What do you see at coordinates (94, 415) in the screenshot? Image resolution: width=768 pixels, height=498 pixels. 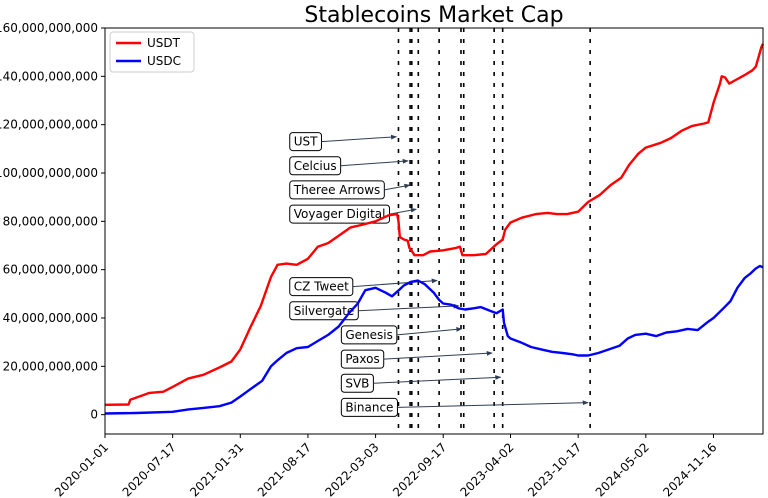 I see `y-tick-label: 0` at bounding box center [94, 415].